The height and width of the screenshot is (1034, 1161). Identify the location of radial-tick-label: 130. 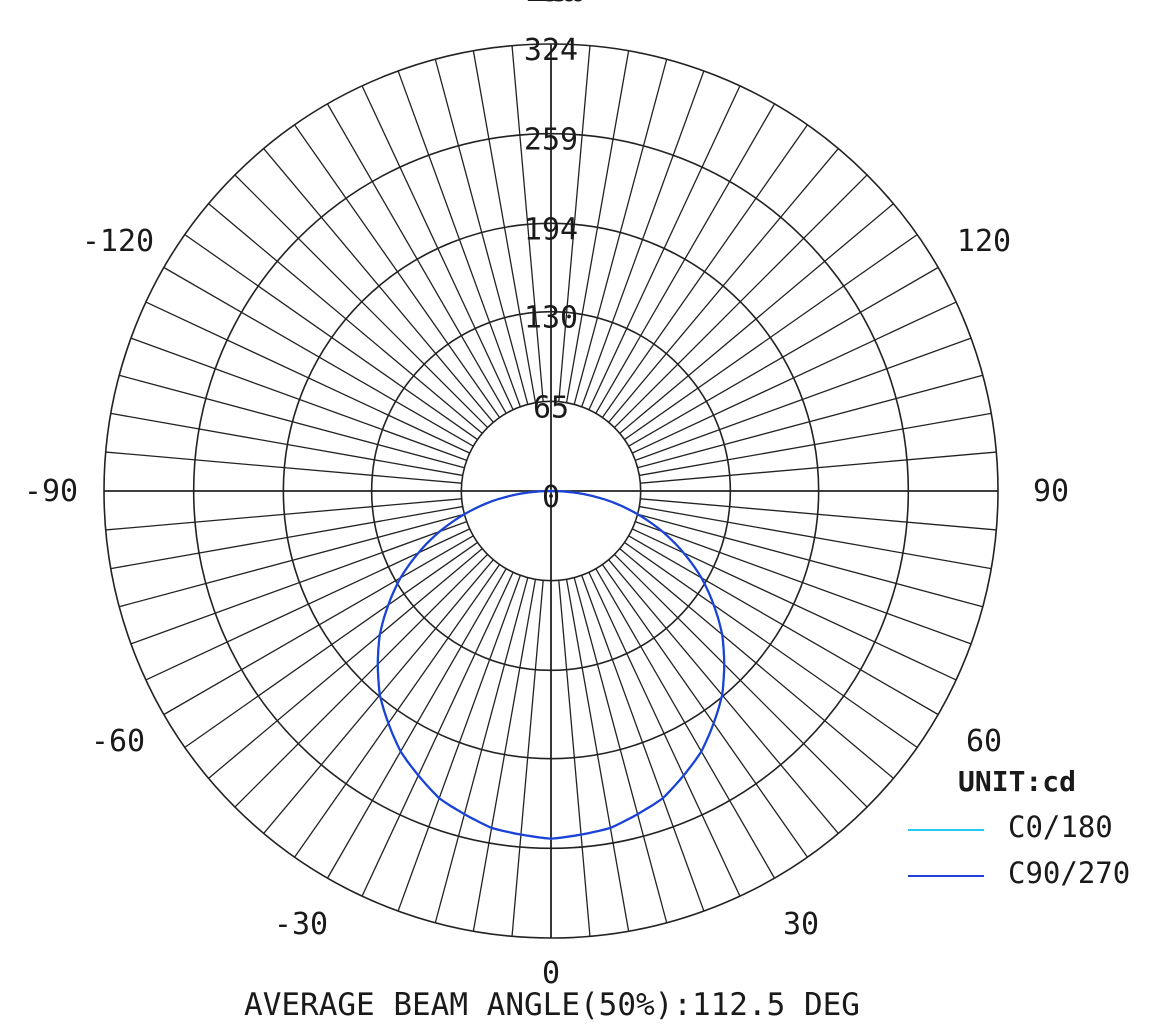
(551, 318).